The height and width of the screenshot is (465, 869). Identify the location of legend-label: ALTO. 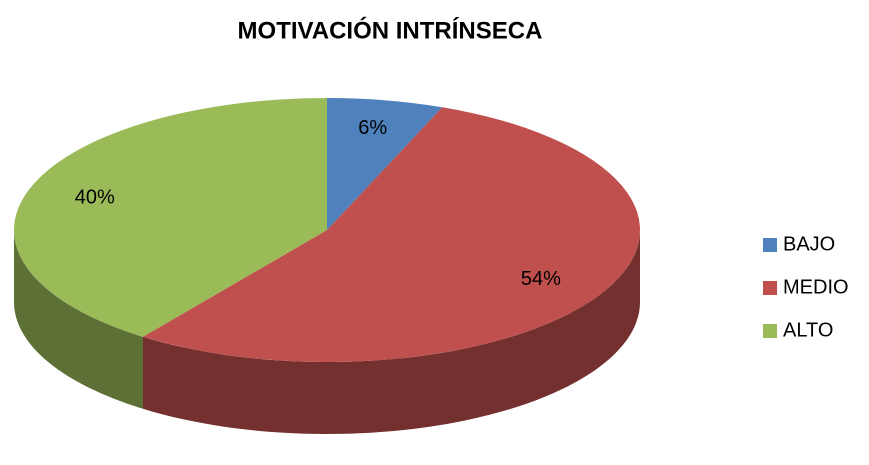
(808, 330).